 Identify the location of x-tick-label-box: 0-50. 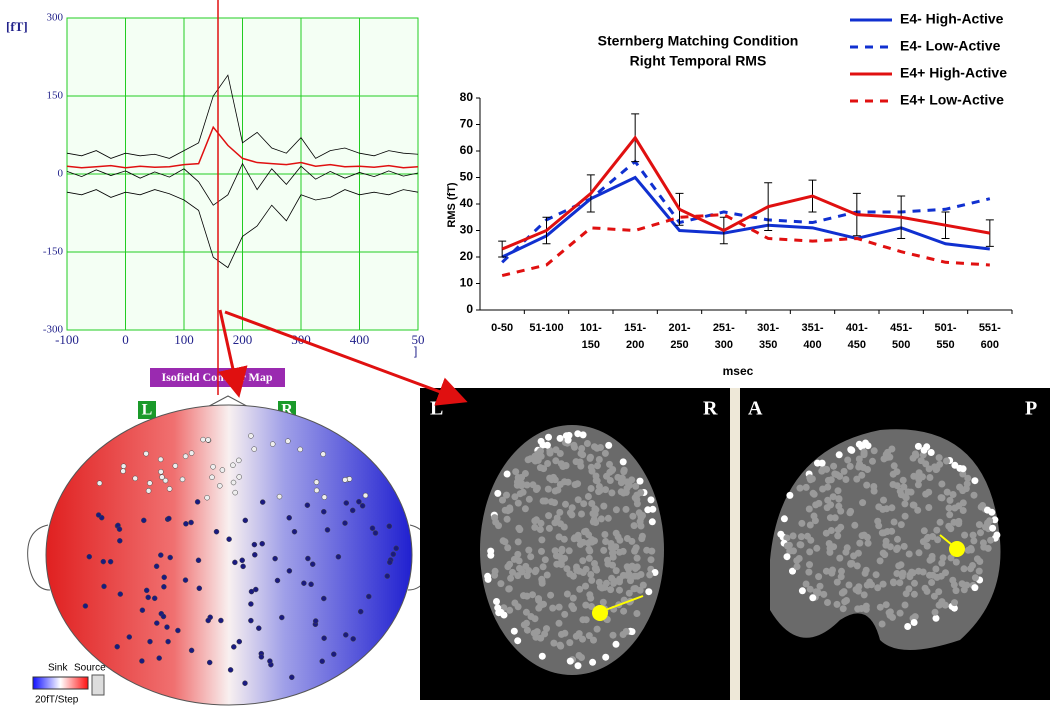
(502, 328).